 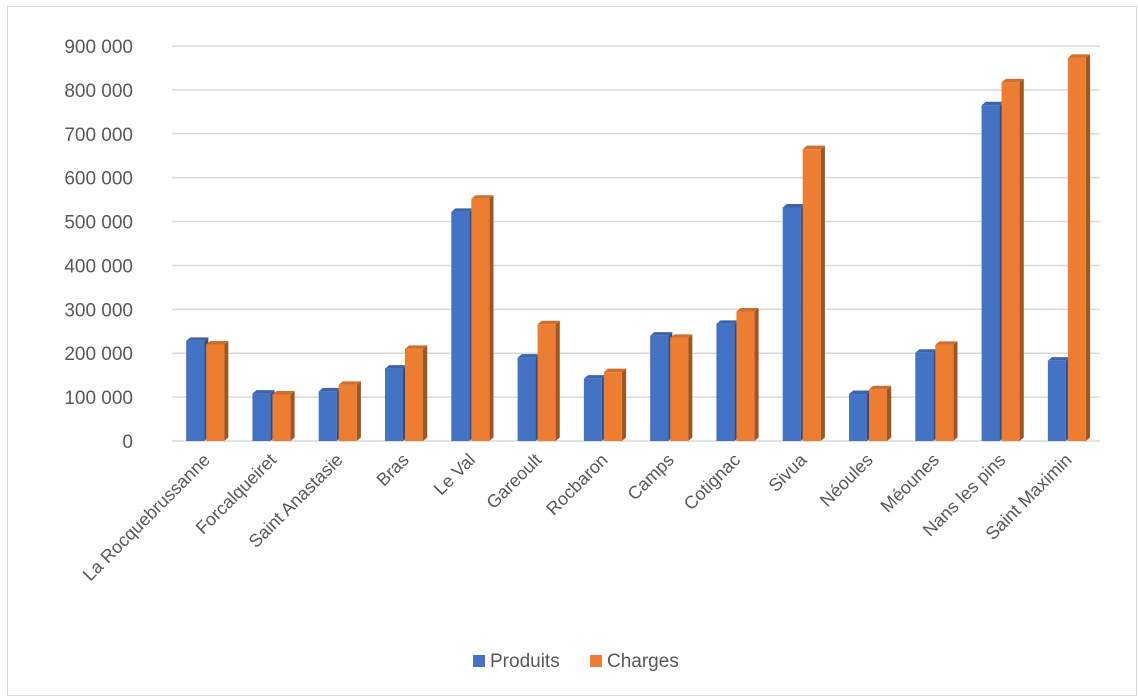 What do you see at coordinates (596, 661) in the screenshot?
I see `legend-swatch-charges` at bounding box center [596, 661].